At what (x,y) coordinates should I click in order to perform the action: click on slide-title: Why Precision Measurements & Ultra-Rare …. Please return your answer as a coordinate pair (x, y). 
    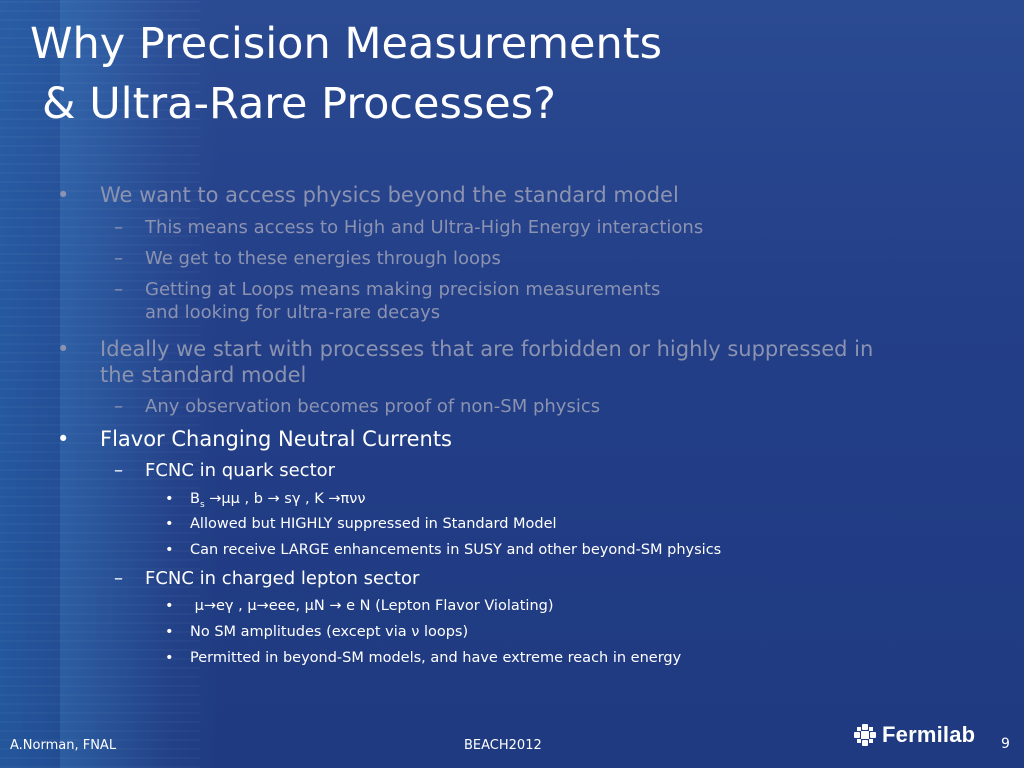
    Looking at the image, I should click on (346, 74).